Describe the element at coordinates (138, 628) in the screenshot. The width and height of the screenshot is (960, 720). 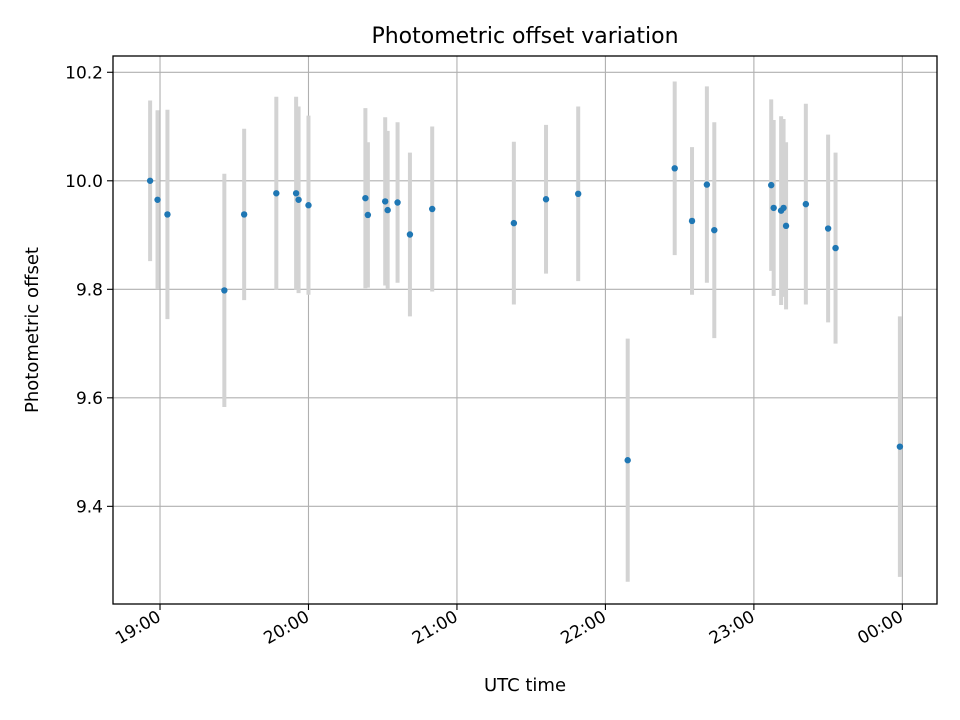
I see `x-tick-label: 19:00` at that location.